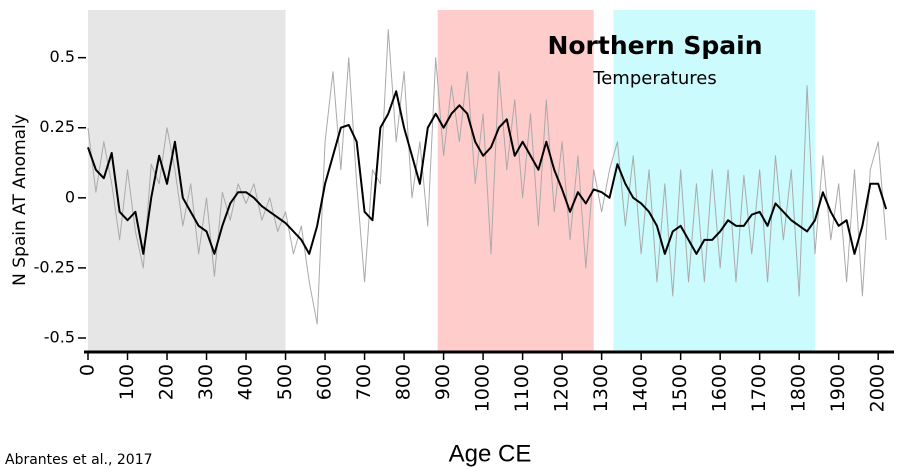 Image resolution: width=905 pixels, height=476 pixels. Describe the element at coordinates (562, 388) in the screenshot. I see `x-tick-label: 1200` at that location.